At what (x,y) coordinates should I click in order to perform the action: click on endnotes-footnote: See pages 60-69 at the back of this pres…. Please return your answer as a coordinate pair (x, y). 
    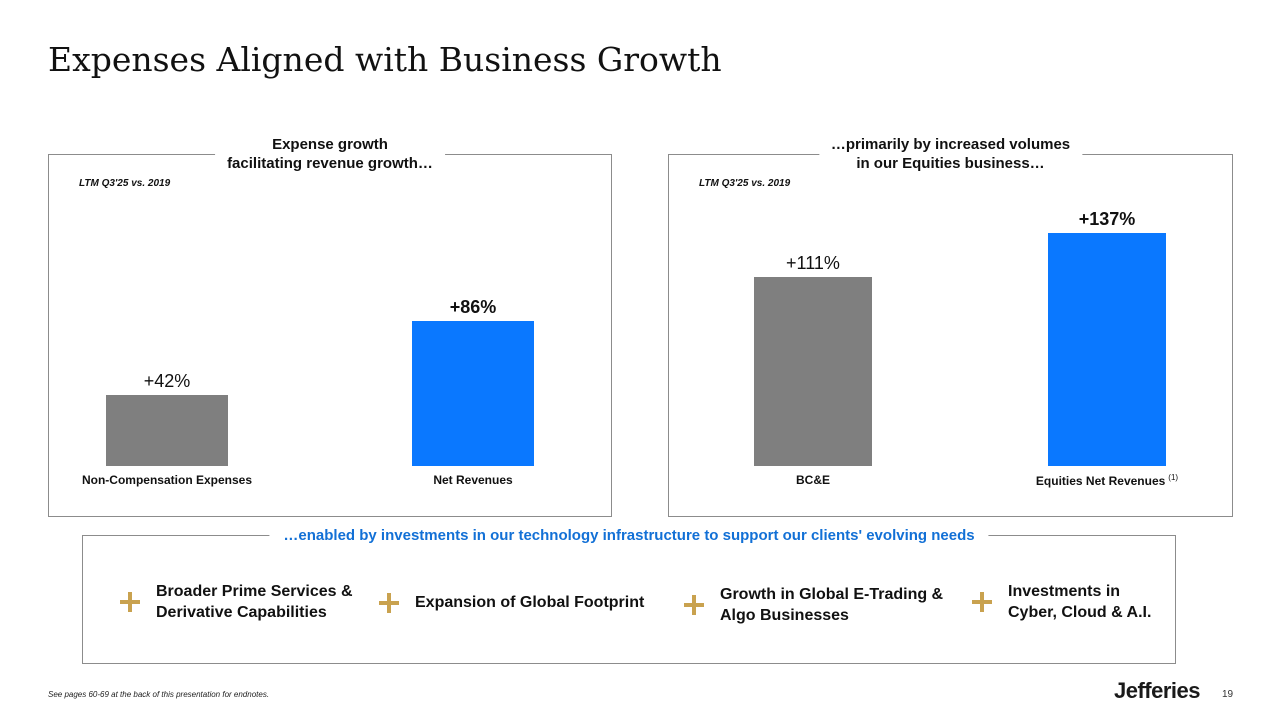
    Looking at the image, I should click on (159, 694).